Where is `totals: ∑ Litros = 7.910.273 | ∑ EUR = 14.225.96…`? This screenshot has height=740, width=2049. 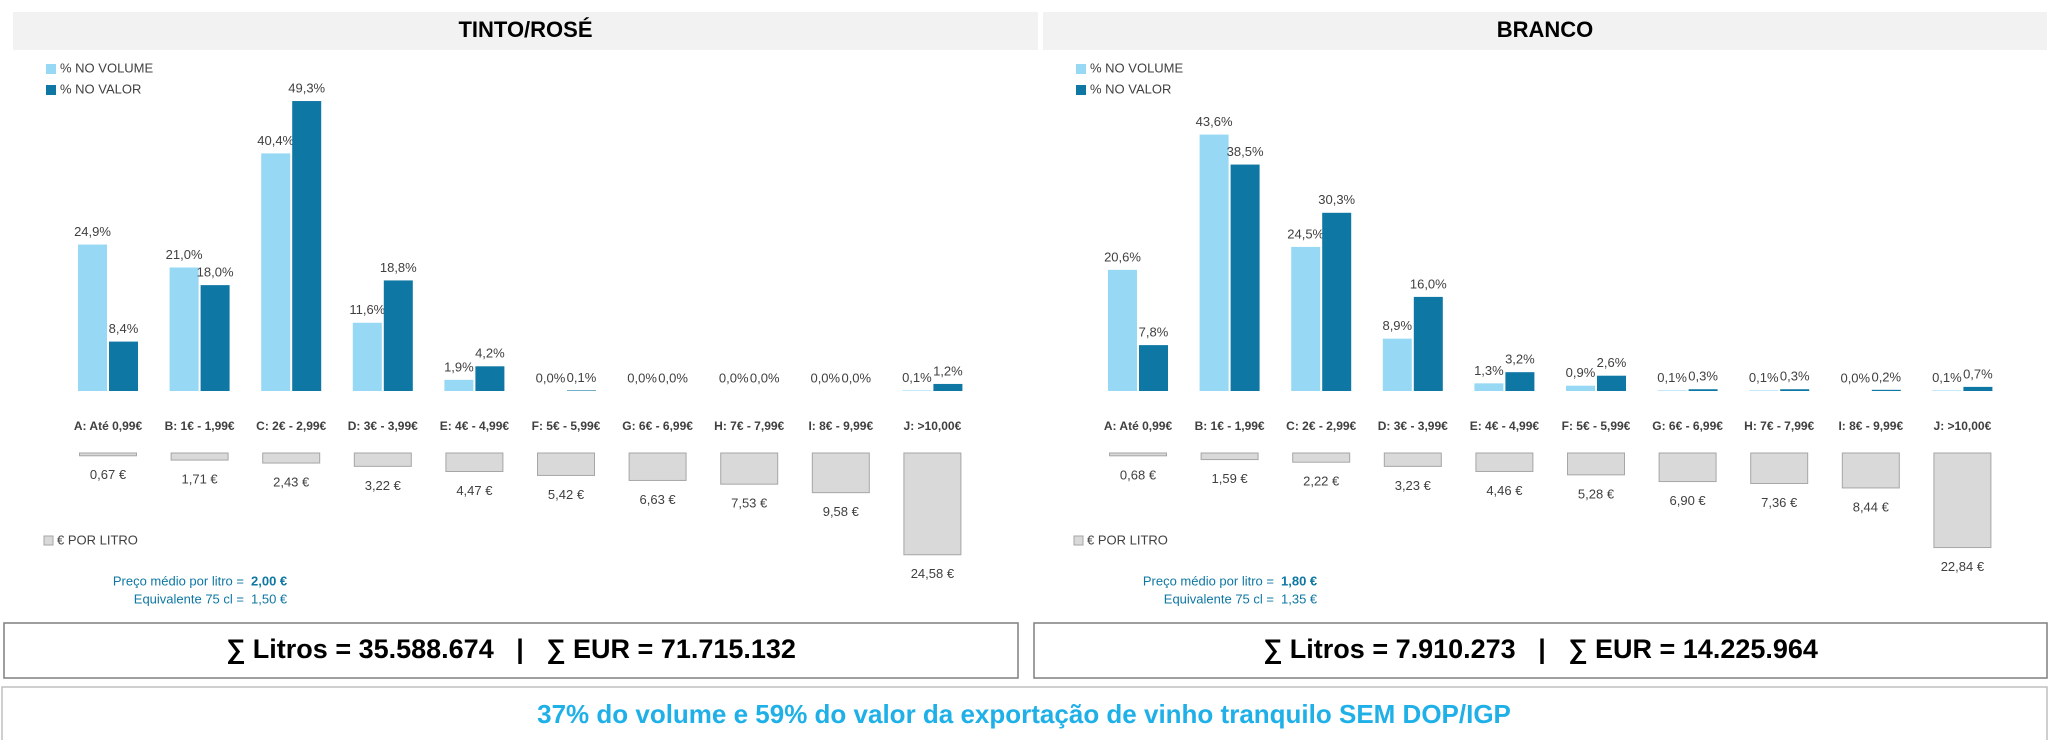 totals: ∑ Litros = 7.910.273 | ∑ EUR = 14.225.96… is located at coordinates (1540, 649).